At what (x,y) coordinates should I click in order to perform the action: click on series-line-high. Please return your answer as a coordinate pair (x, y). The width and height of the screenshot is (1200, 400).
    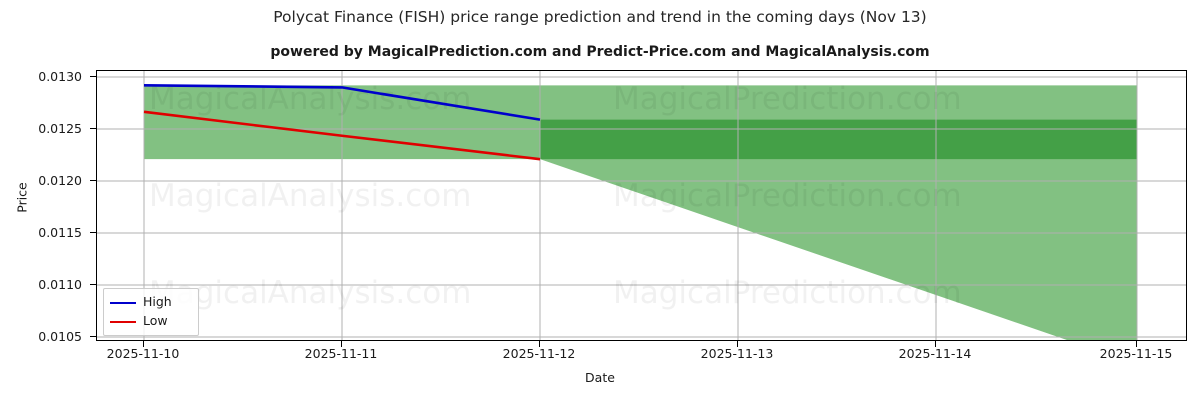
    Looking at the image, I should click on (342, 102).